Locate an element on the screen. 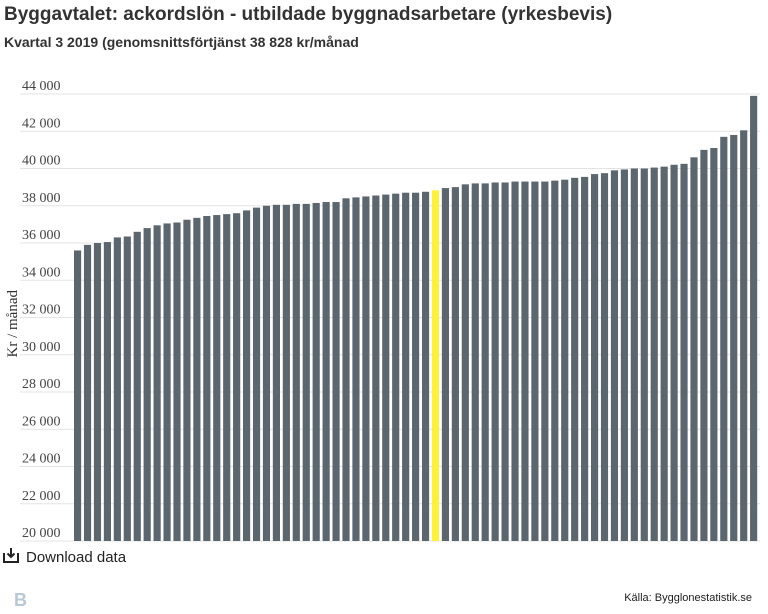  y-axis-label: Kr / månad is located at coordinates (13, 324).